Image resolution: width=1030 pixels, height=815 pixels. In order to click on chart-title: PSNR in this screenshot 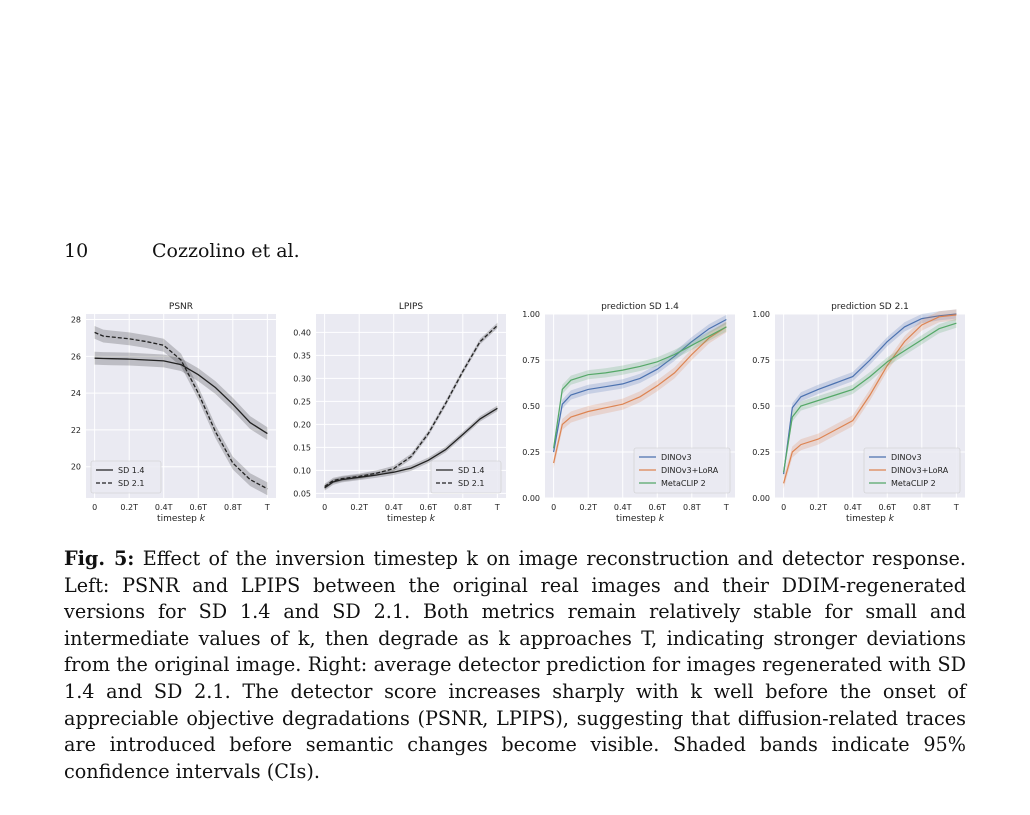, I will do `click(181, 307)`.